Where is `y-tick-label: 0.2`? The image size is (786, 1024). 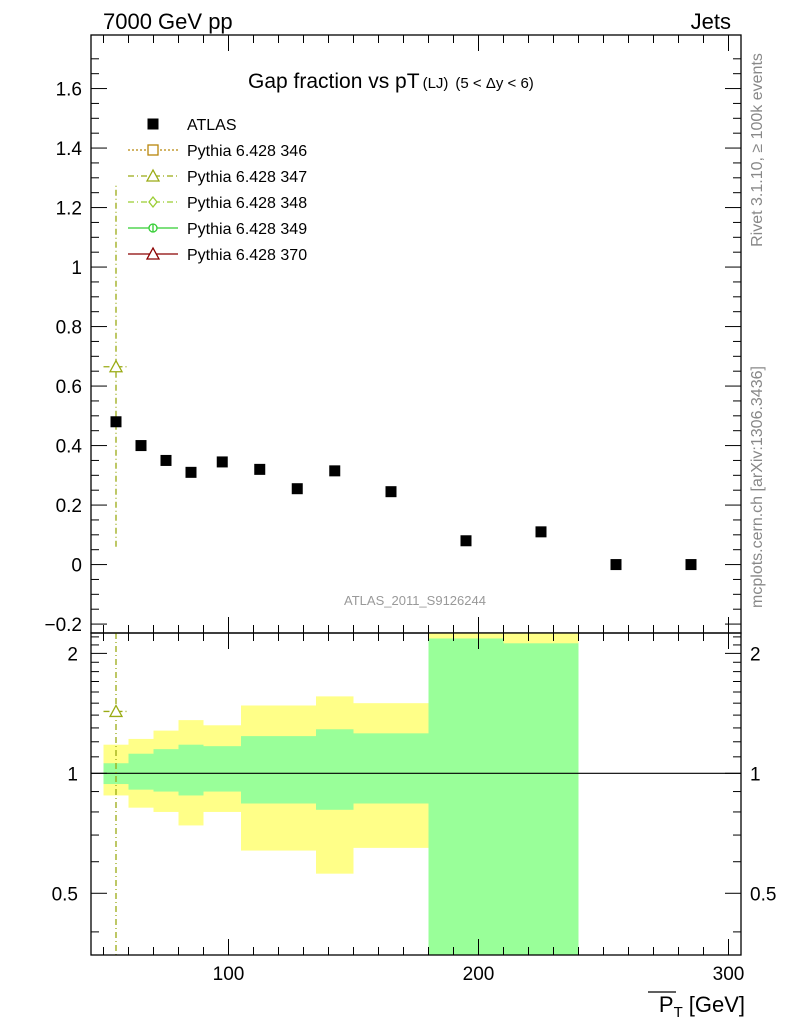 y-tick-label: 0.2 is located at coordinates (69, 506).